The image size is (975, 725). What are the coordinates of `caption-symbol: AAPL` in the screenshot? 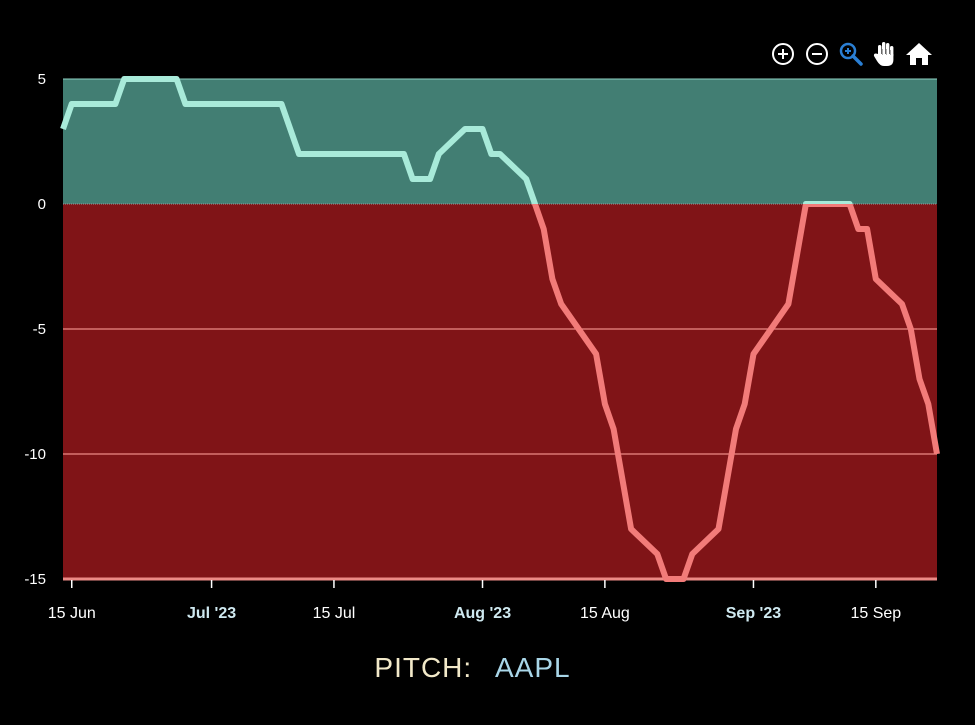 It's located at (532, 667).